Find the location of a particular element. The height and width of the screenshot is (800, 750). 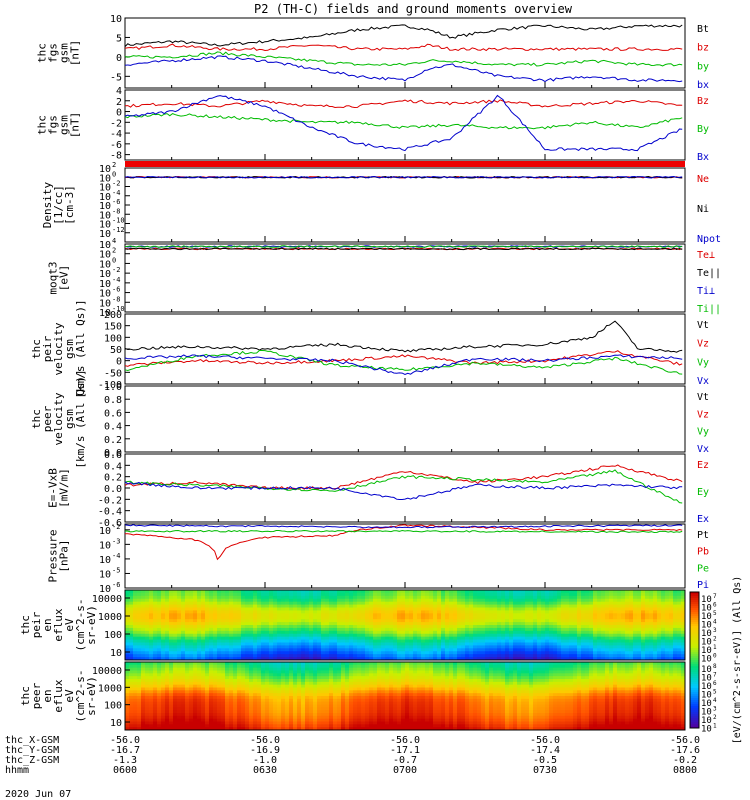

ytick-label: 10 is located at coordinates (105, 178).